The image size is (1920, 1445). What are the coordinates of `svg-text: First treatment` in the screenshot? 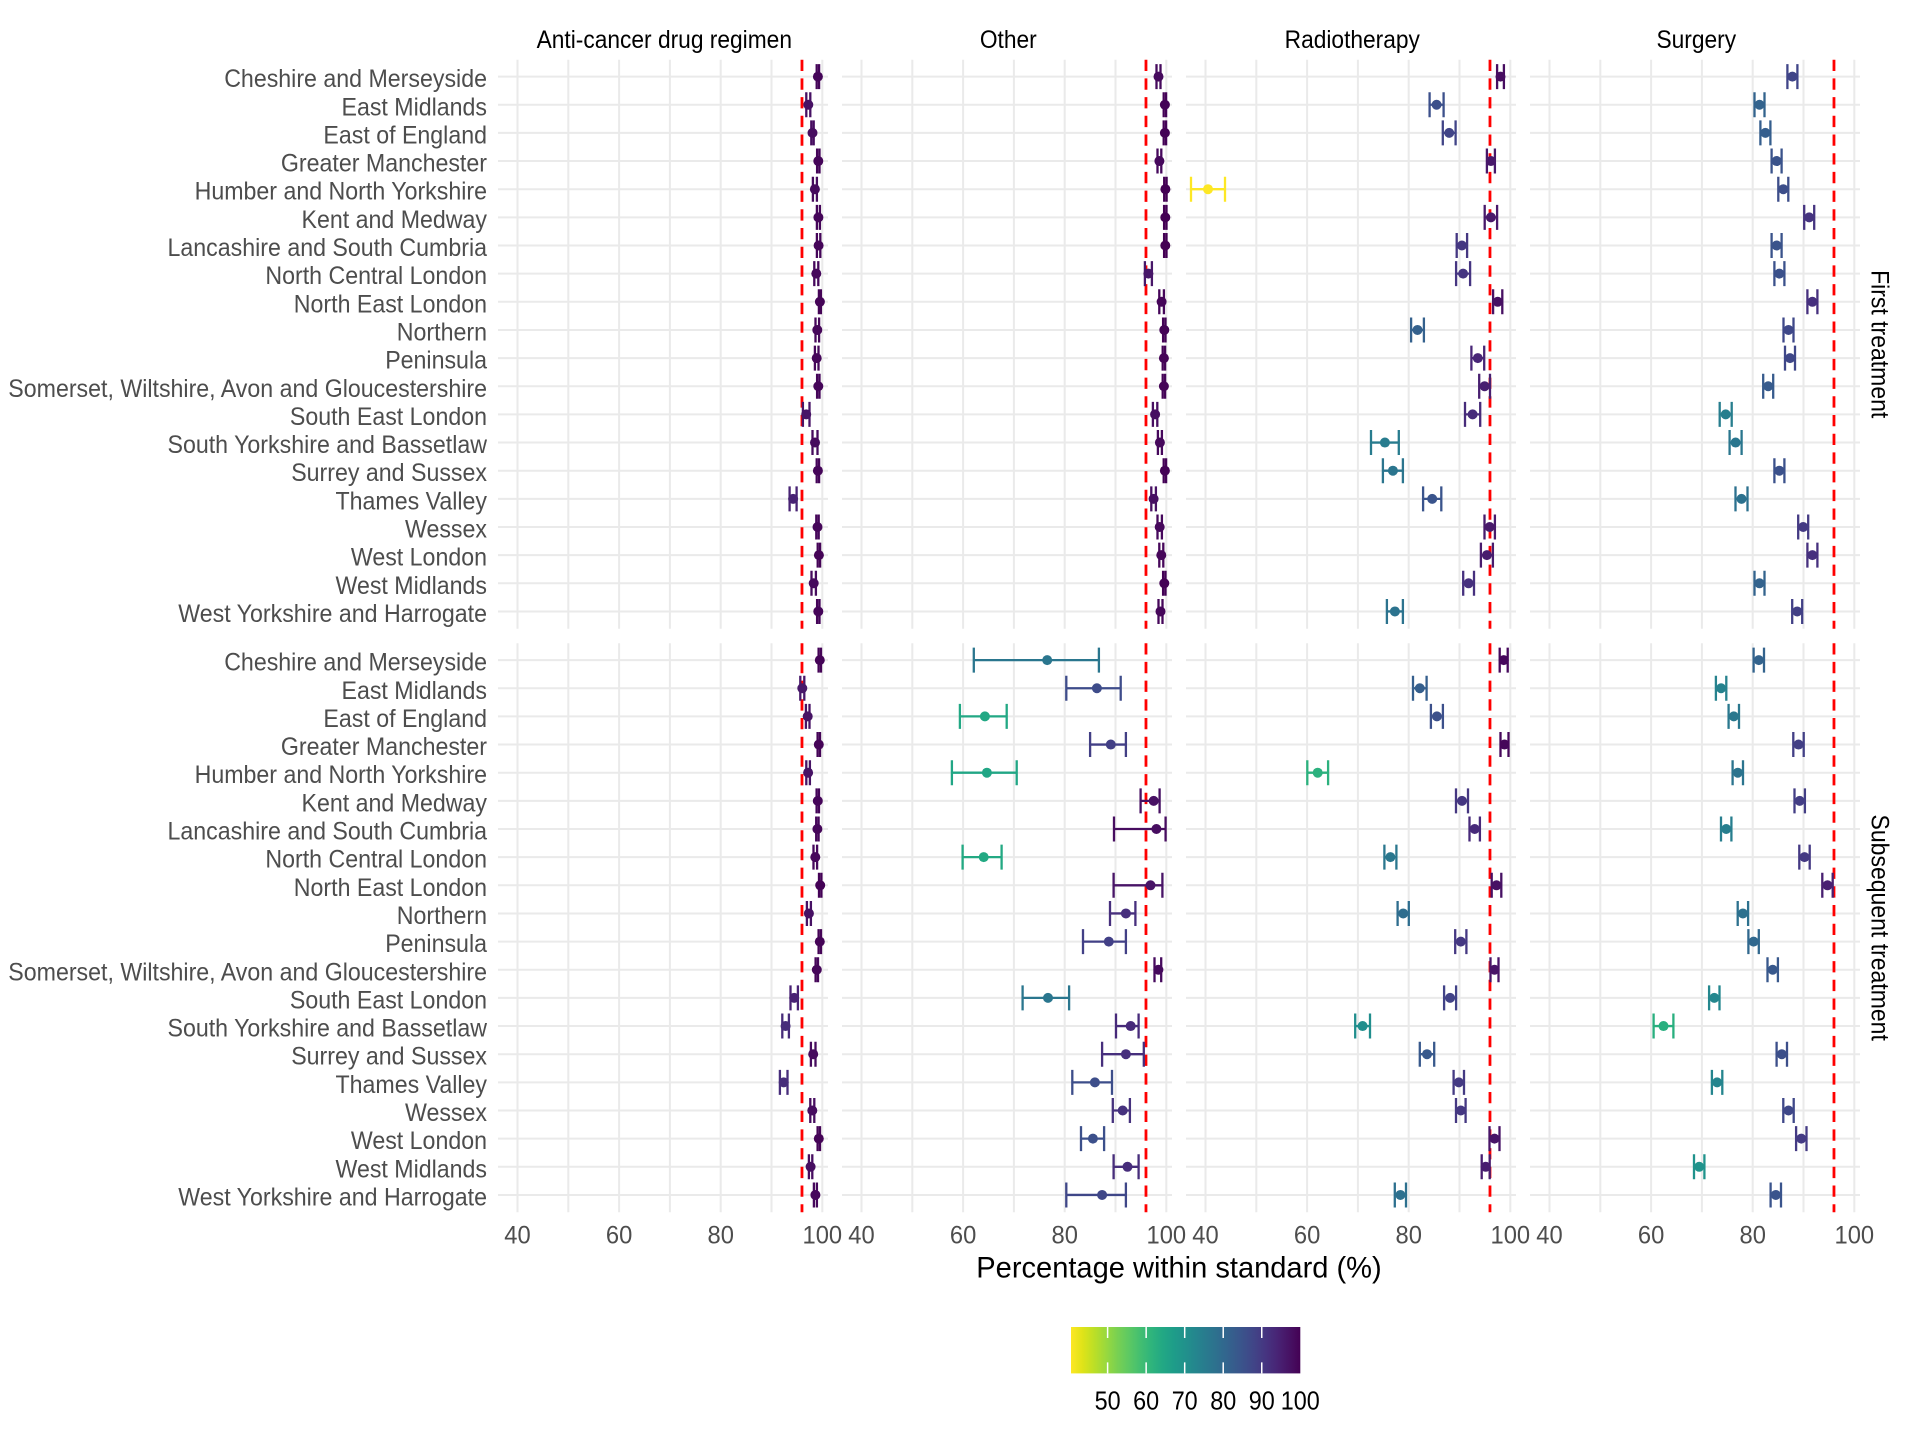 It's located at (1880, 344).